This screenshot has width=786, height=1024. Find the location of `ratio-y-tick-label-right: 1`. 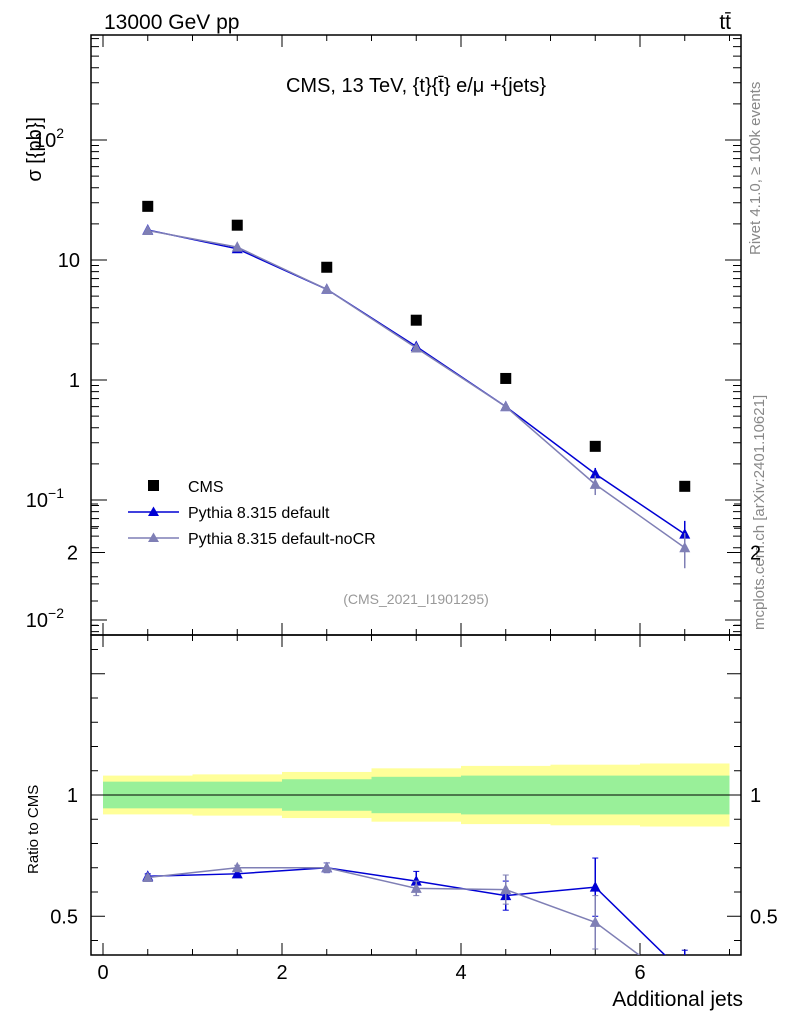

ratio-y-tick-label-right: 1 is located at coordinates (755, 796).